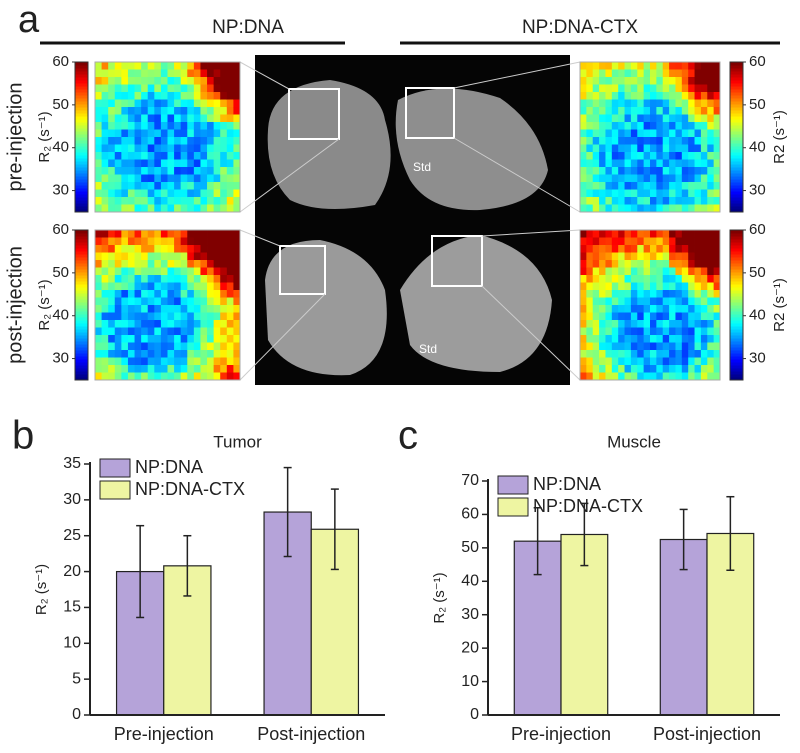  Describe the element at coordinates (470, 480) in the screenshot. I see `y-tick-label: 70` at that location.